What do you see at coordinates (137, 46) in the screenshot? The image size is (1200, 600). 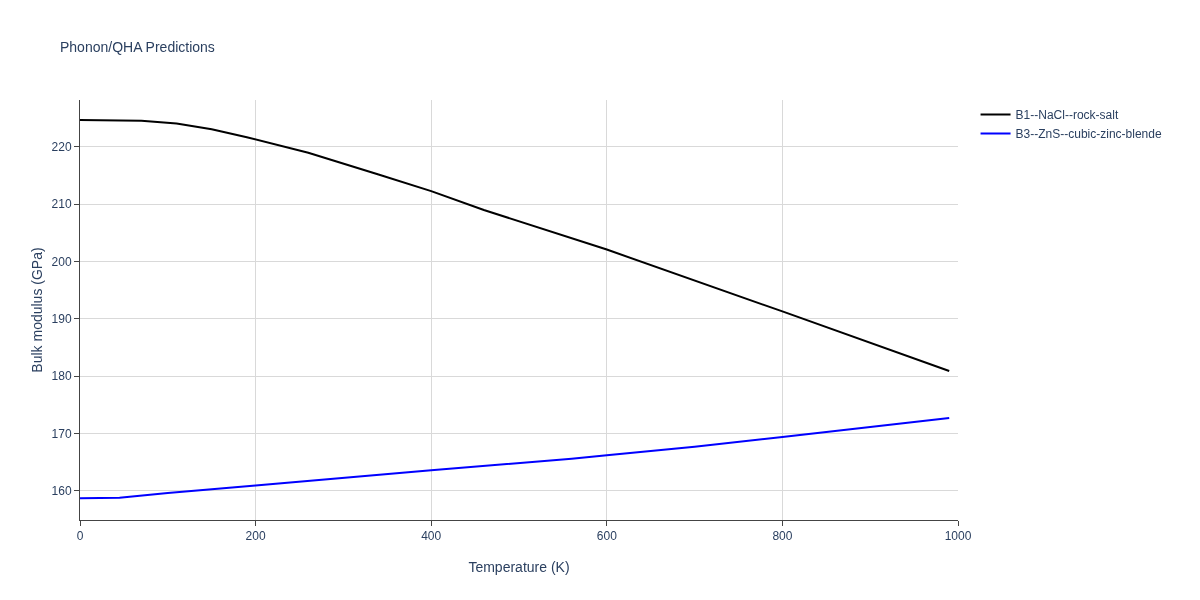 I see `chart-title: Phonon/QHA Predictions` at bounding box center [137, 46].